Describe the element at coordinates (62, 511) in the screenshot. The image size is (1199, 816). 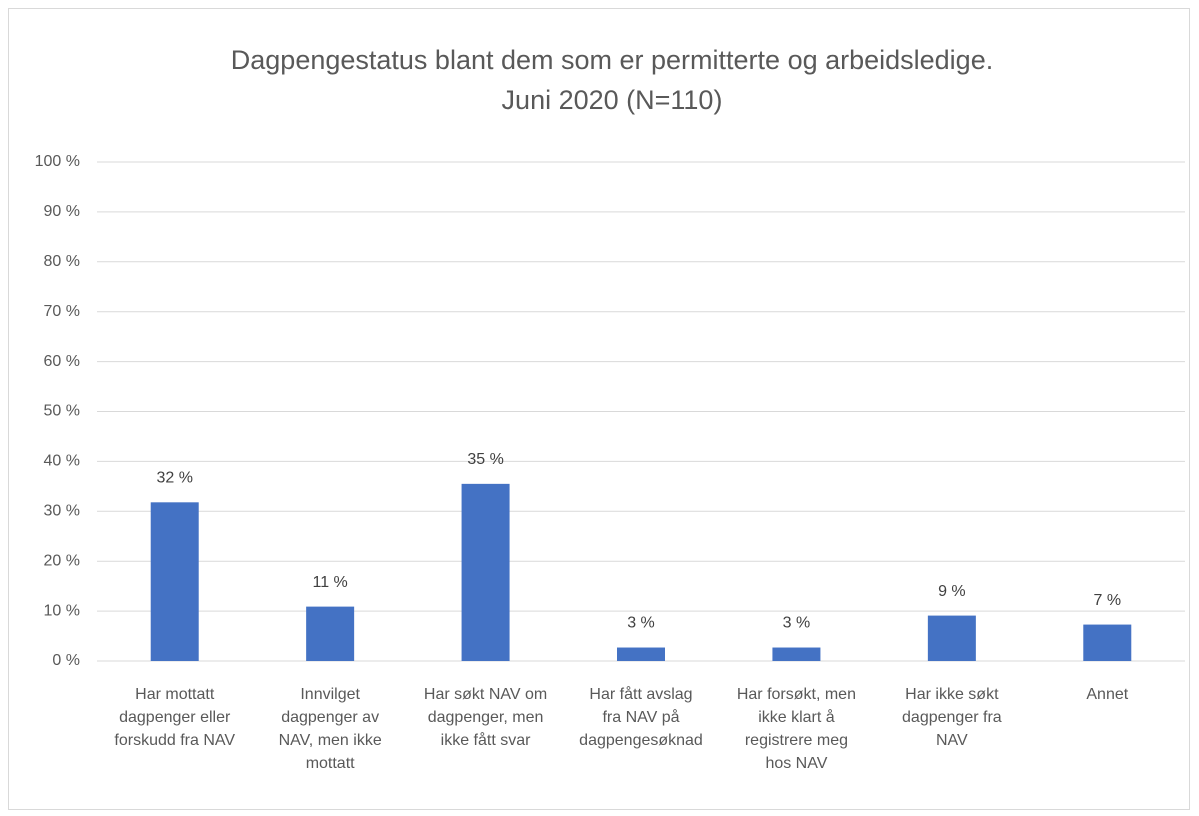
I see `y-tick-label: 30 %` at that location.